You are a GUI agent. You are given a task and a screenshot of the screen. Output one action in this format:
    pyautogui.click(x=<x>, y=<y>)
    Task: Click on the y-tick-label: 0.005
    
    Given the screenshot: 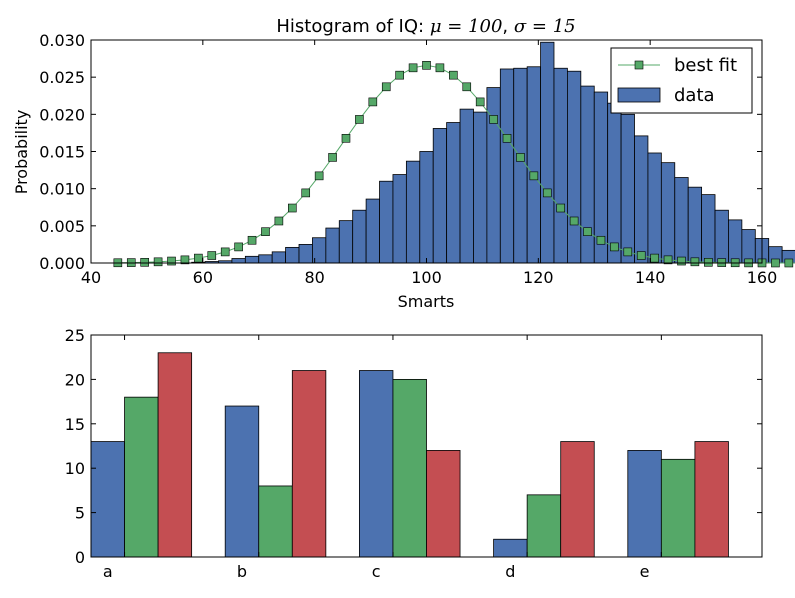 What is the action you would take?
    pyautogui.click(x=62, y=226)
    